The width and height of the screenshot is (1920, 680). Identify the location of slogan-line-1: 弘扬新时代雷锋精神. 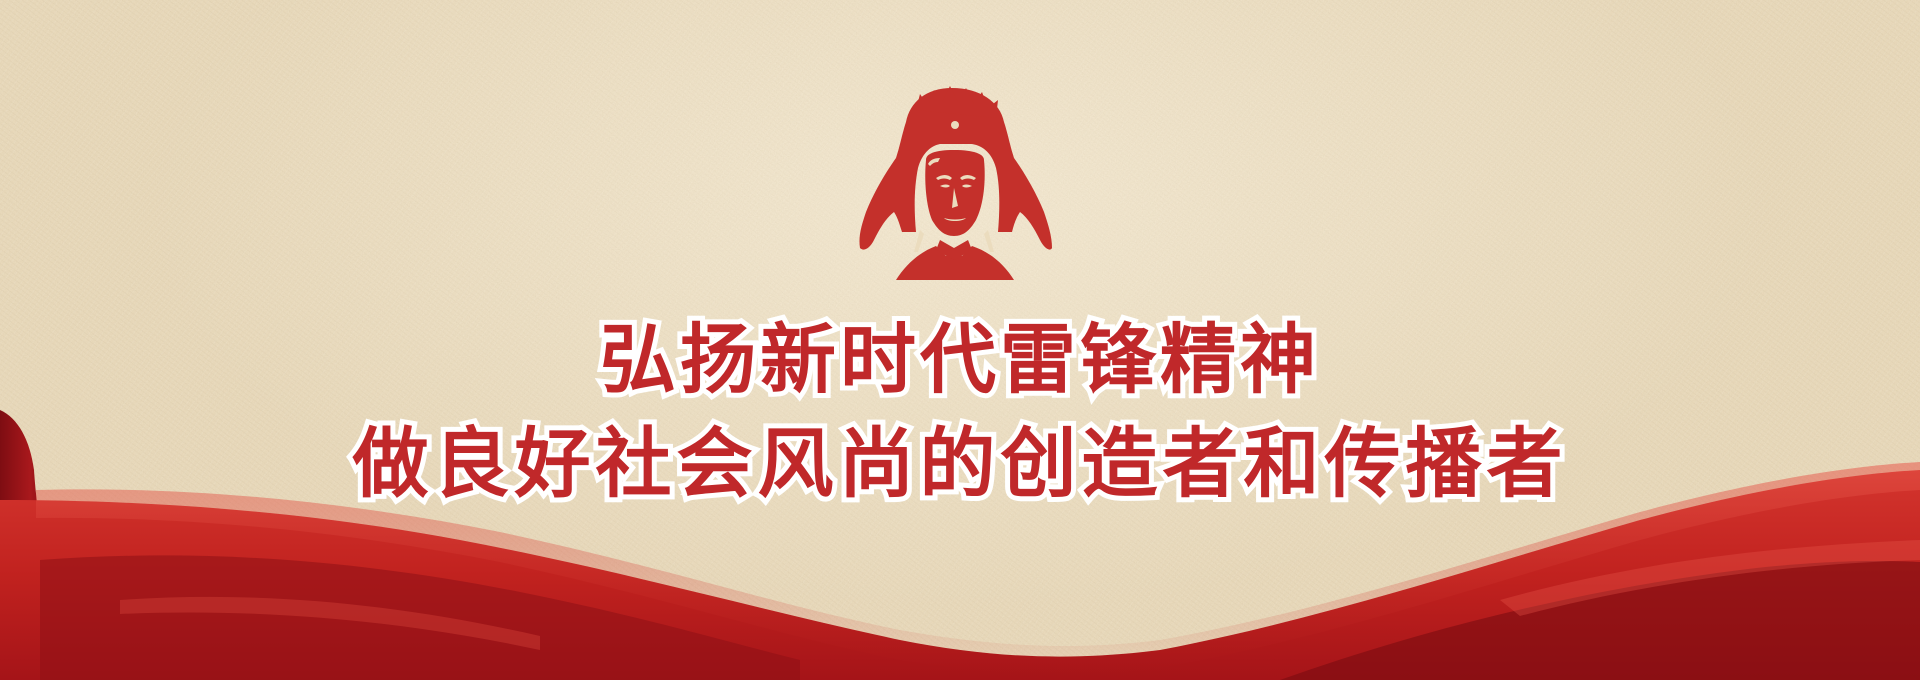
(958, 359).